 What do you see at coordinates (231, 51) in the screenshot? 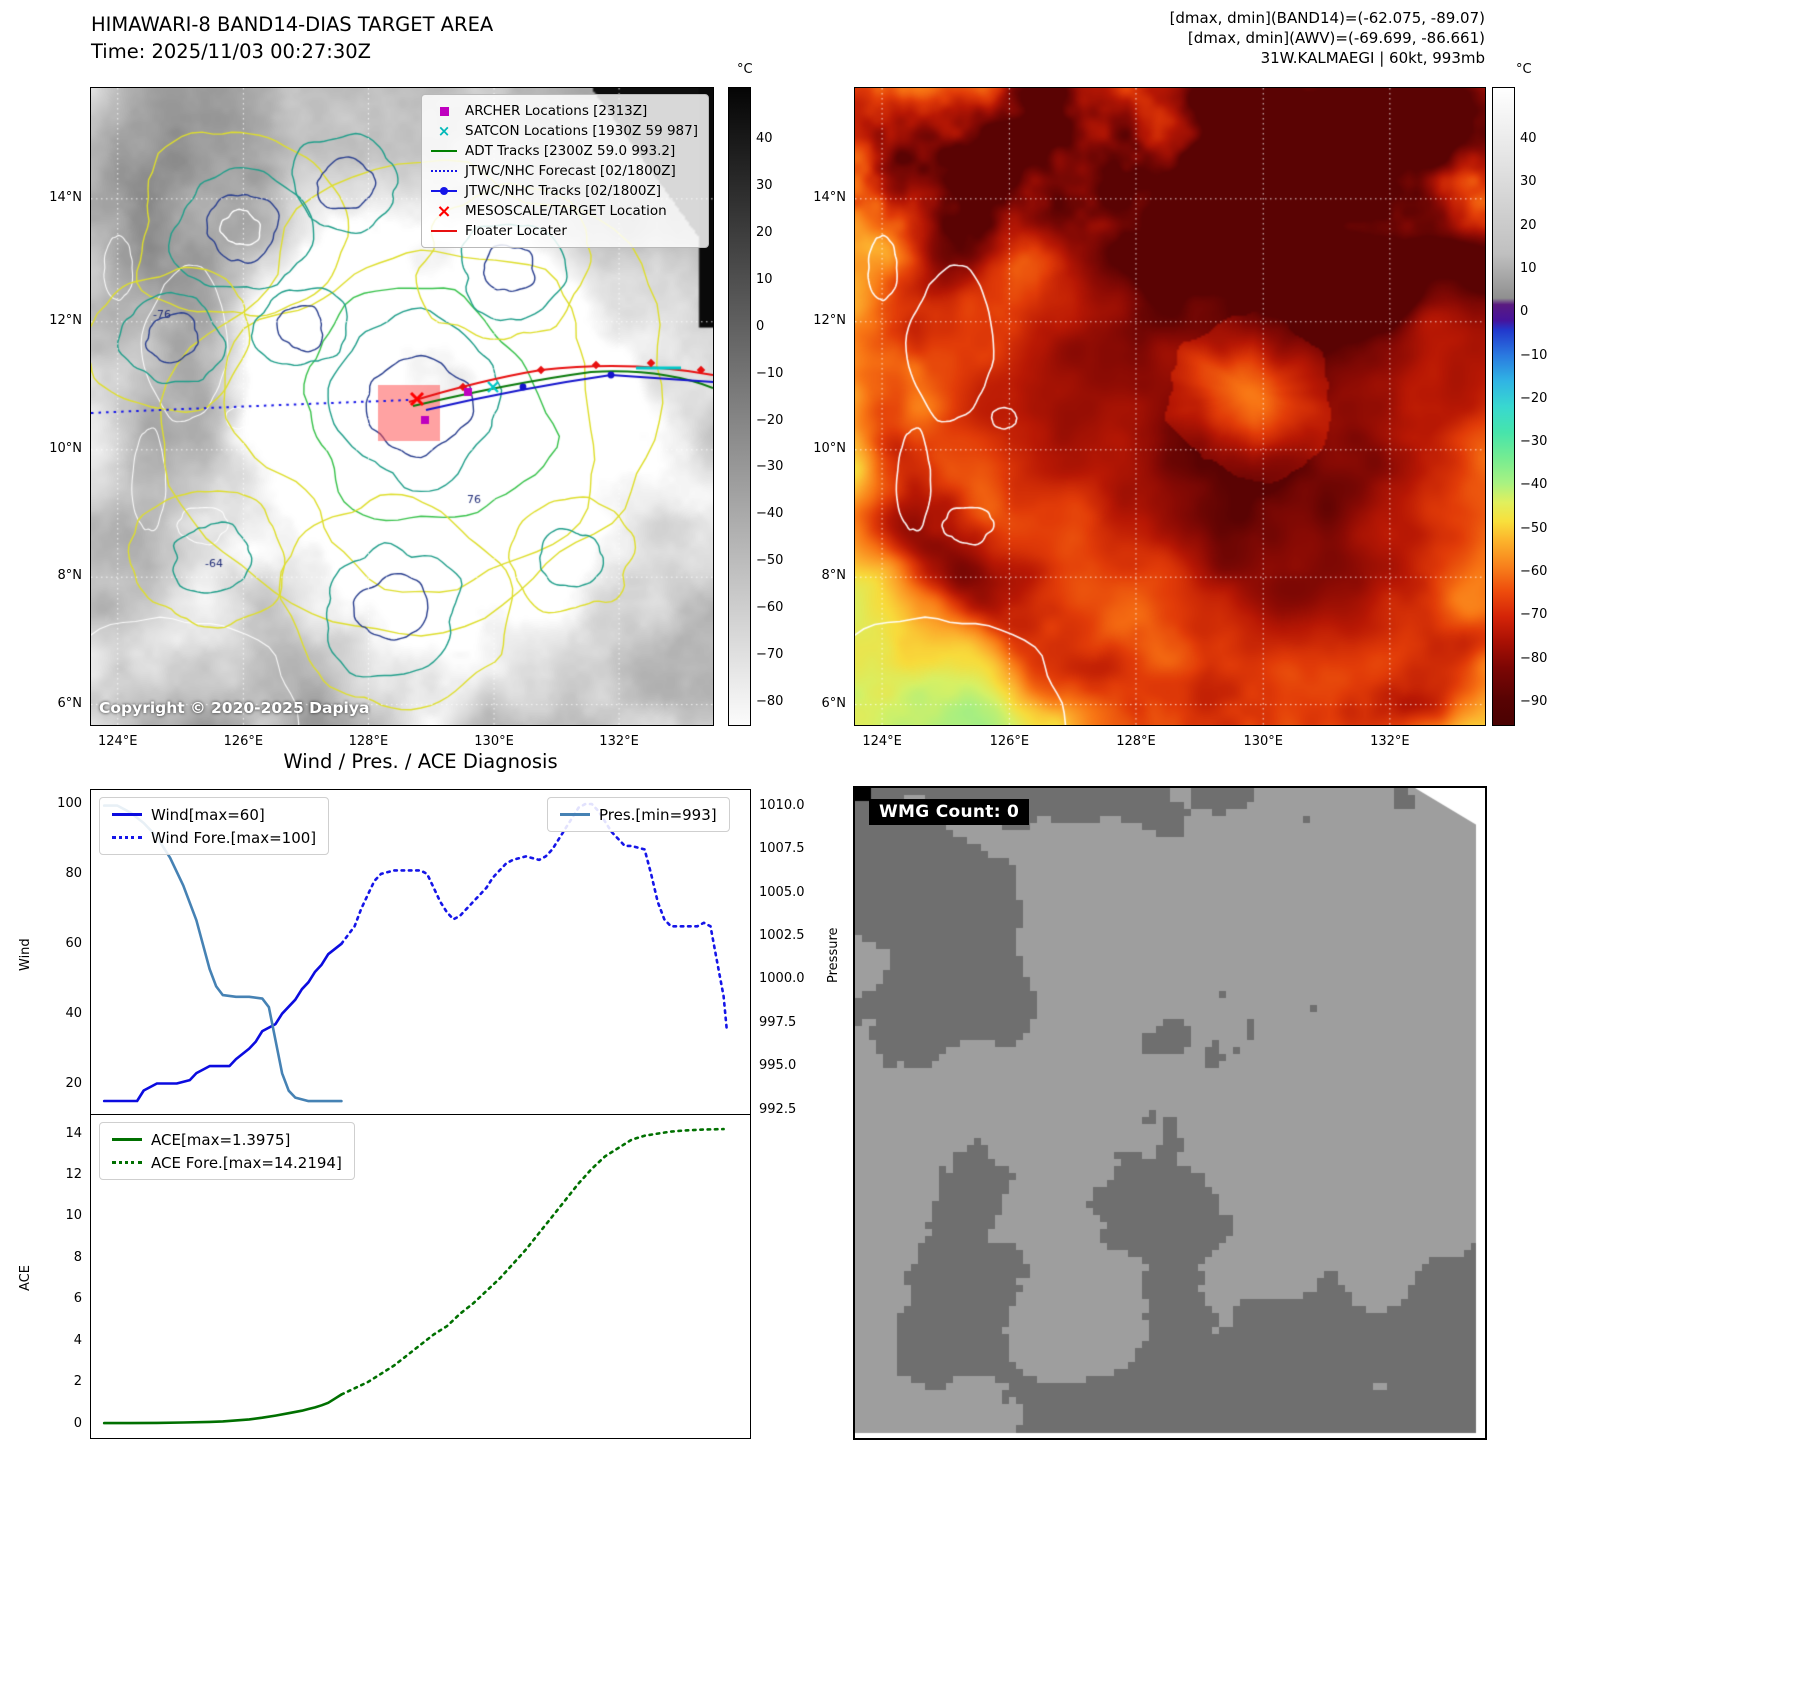
I see `tl-subtitle: Time: 2025/11/03 00:27:30Z` at bounding box center [231, 51].